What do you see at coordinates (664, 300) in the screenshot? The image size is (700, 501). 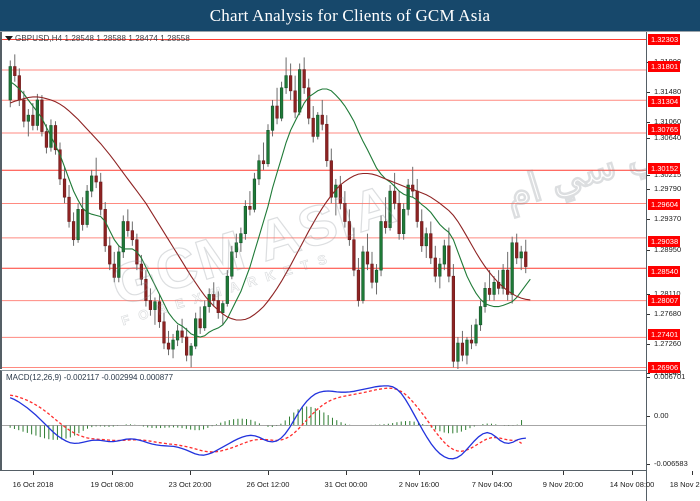 I see `price-level-badge: 1.28007` at bounding box center [664, 300].